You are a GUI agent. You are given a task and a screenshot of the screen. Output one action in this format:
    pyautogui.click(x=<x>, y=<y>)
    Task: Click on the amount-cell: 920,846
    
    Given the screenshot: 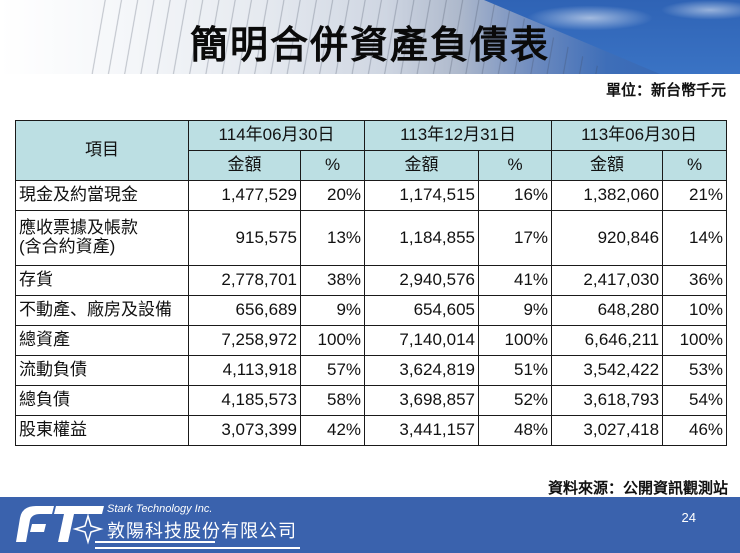 What is the action you would take?
    pyautogui.click(x=607, y=238)
    